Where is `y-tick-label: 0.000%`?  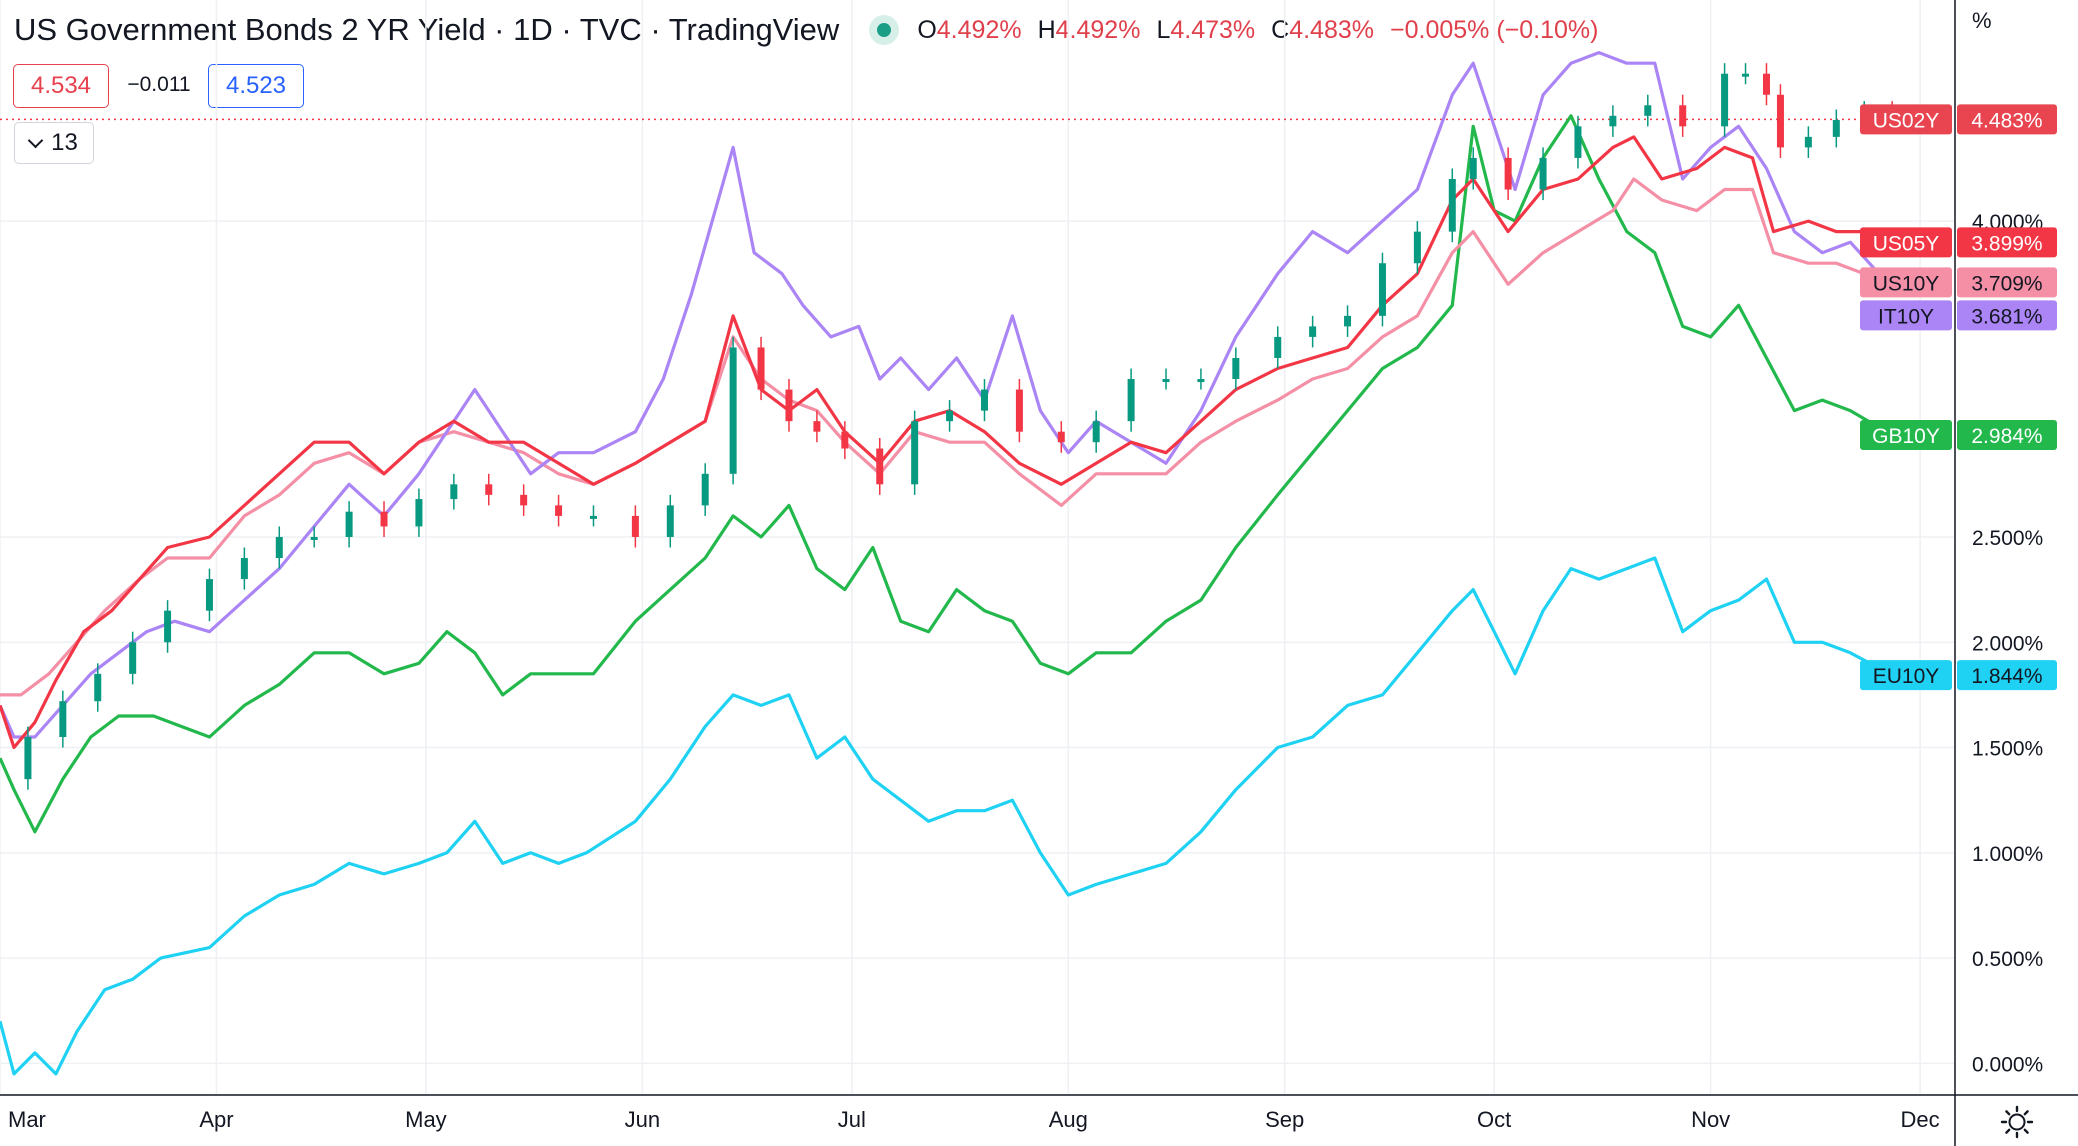
y-tick-label: 0.000% is located at coordinates (2007, 1064).